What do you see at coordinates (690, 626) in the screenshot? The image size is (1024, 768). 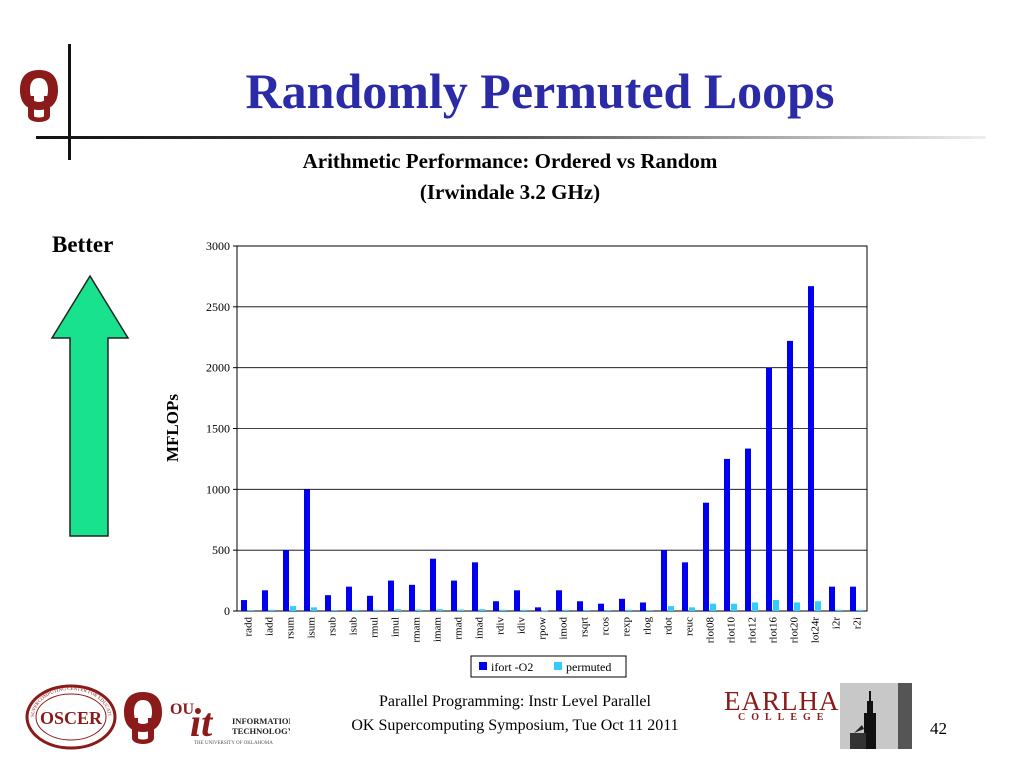 I see `x-tick-label: reuc` at bounding box center [690, 626].